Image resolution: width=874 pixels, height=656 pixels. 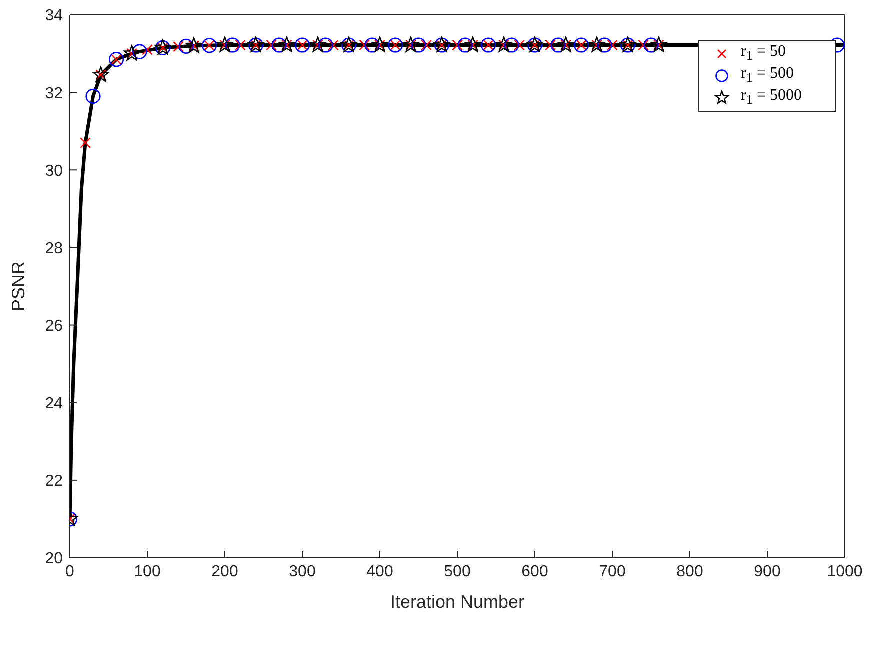 I want to click on x-tick-label: 300, so click(x=302, y=571).